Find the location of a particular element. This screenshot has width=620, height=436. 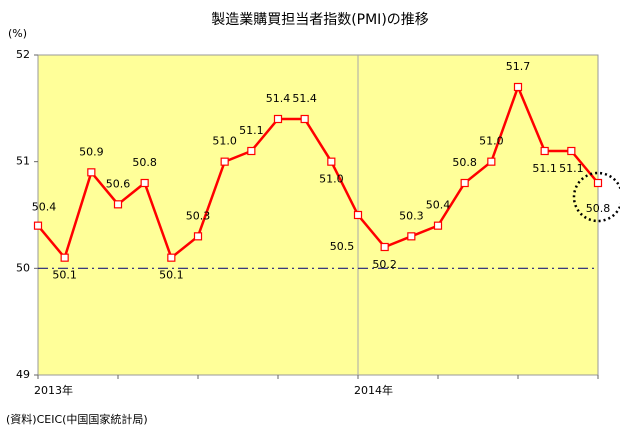

x-tick-label: 2013年 is located at coordinates (53, 390).